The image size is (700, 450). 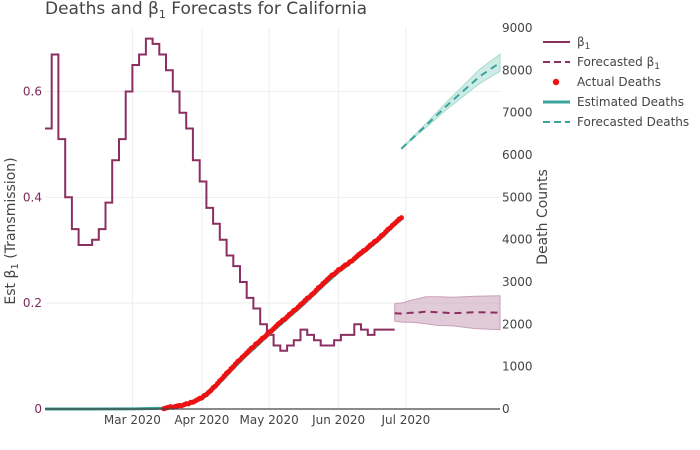 I want to click on legend-item: Actual Deaths, so click(x=606, y=82).